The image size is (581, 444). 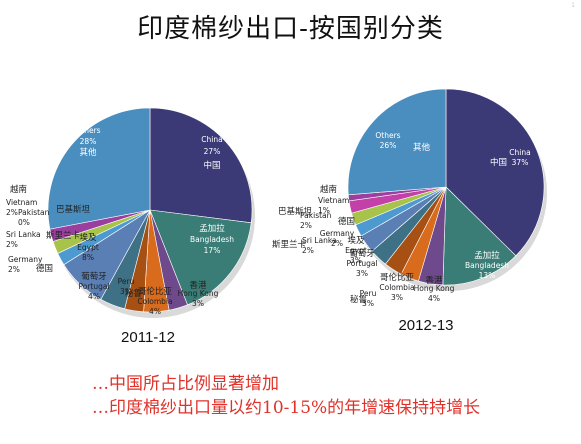 I want to click on page-title: 印度棉纱出口-按国别分类, so click(x=290, y=29).